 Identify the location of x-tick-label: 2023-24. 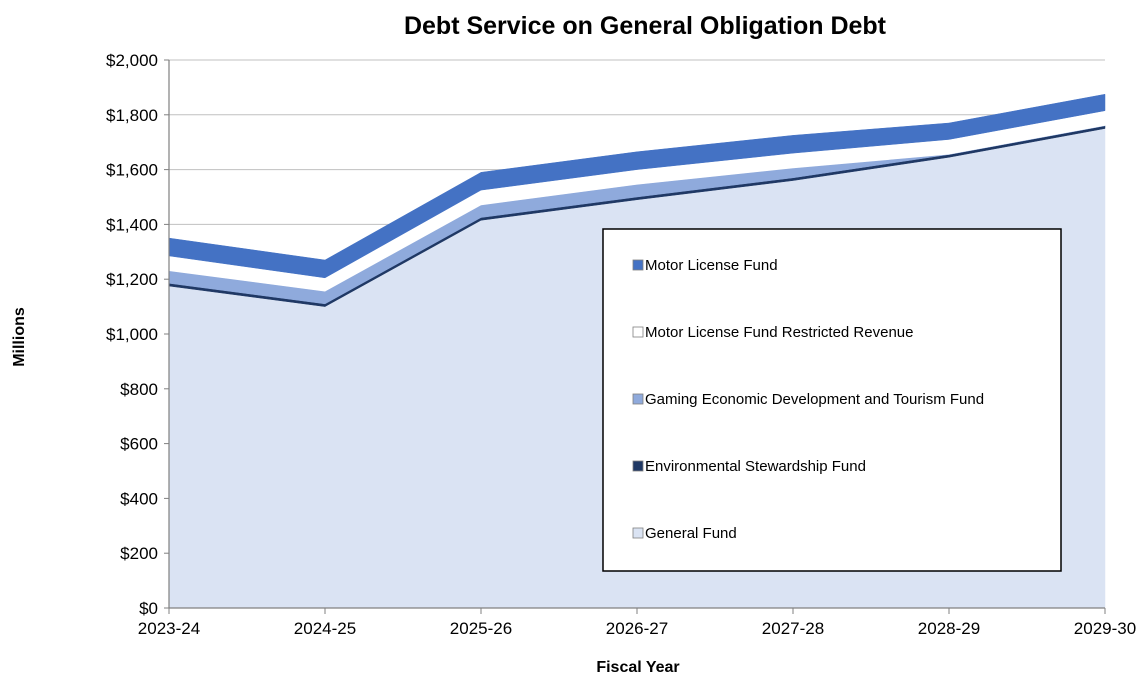
(169, 628).